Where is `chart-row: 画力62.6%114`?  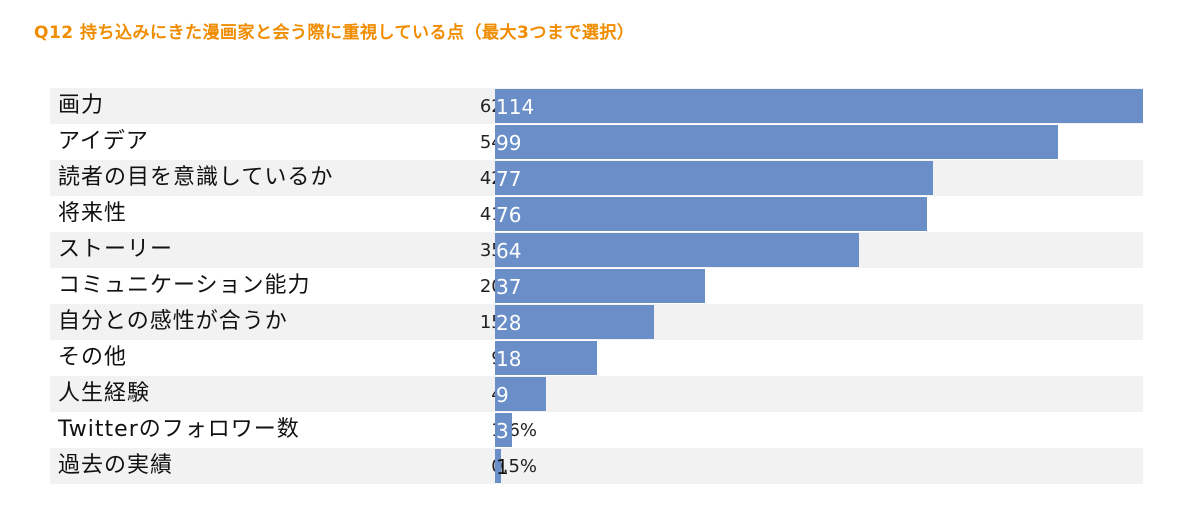
chart-row: 画力62.6%114 is located at coordinates (596, 106).